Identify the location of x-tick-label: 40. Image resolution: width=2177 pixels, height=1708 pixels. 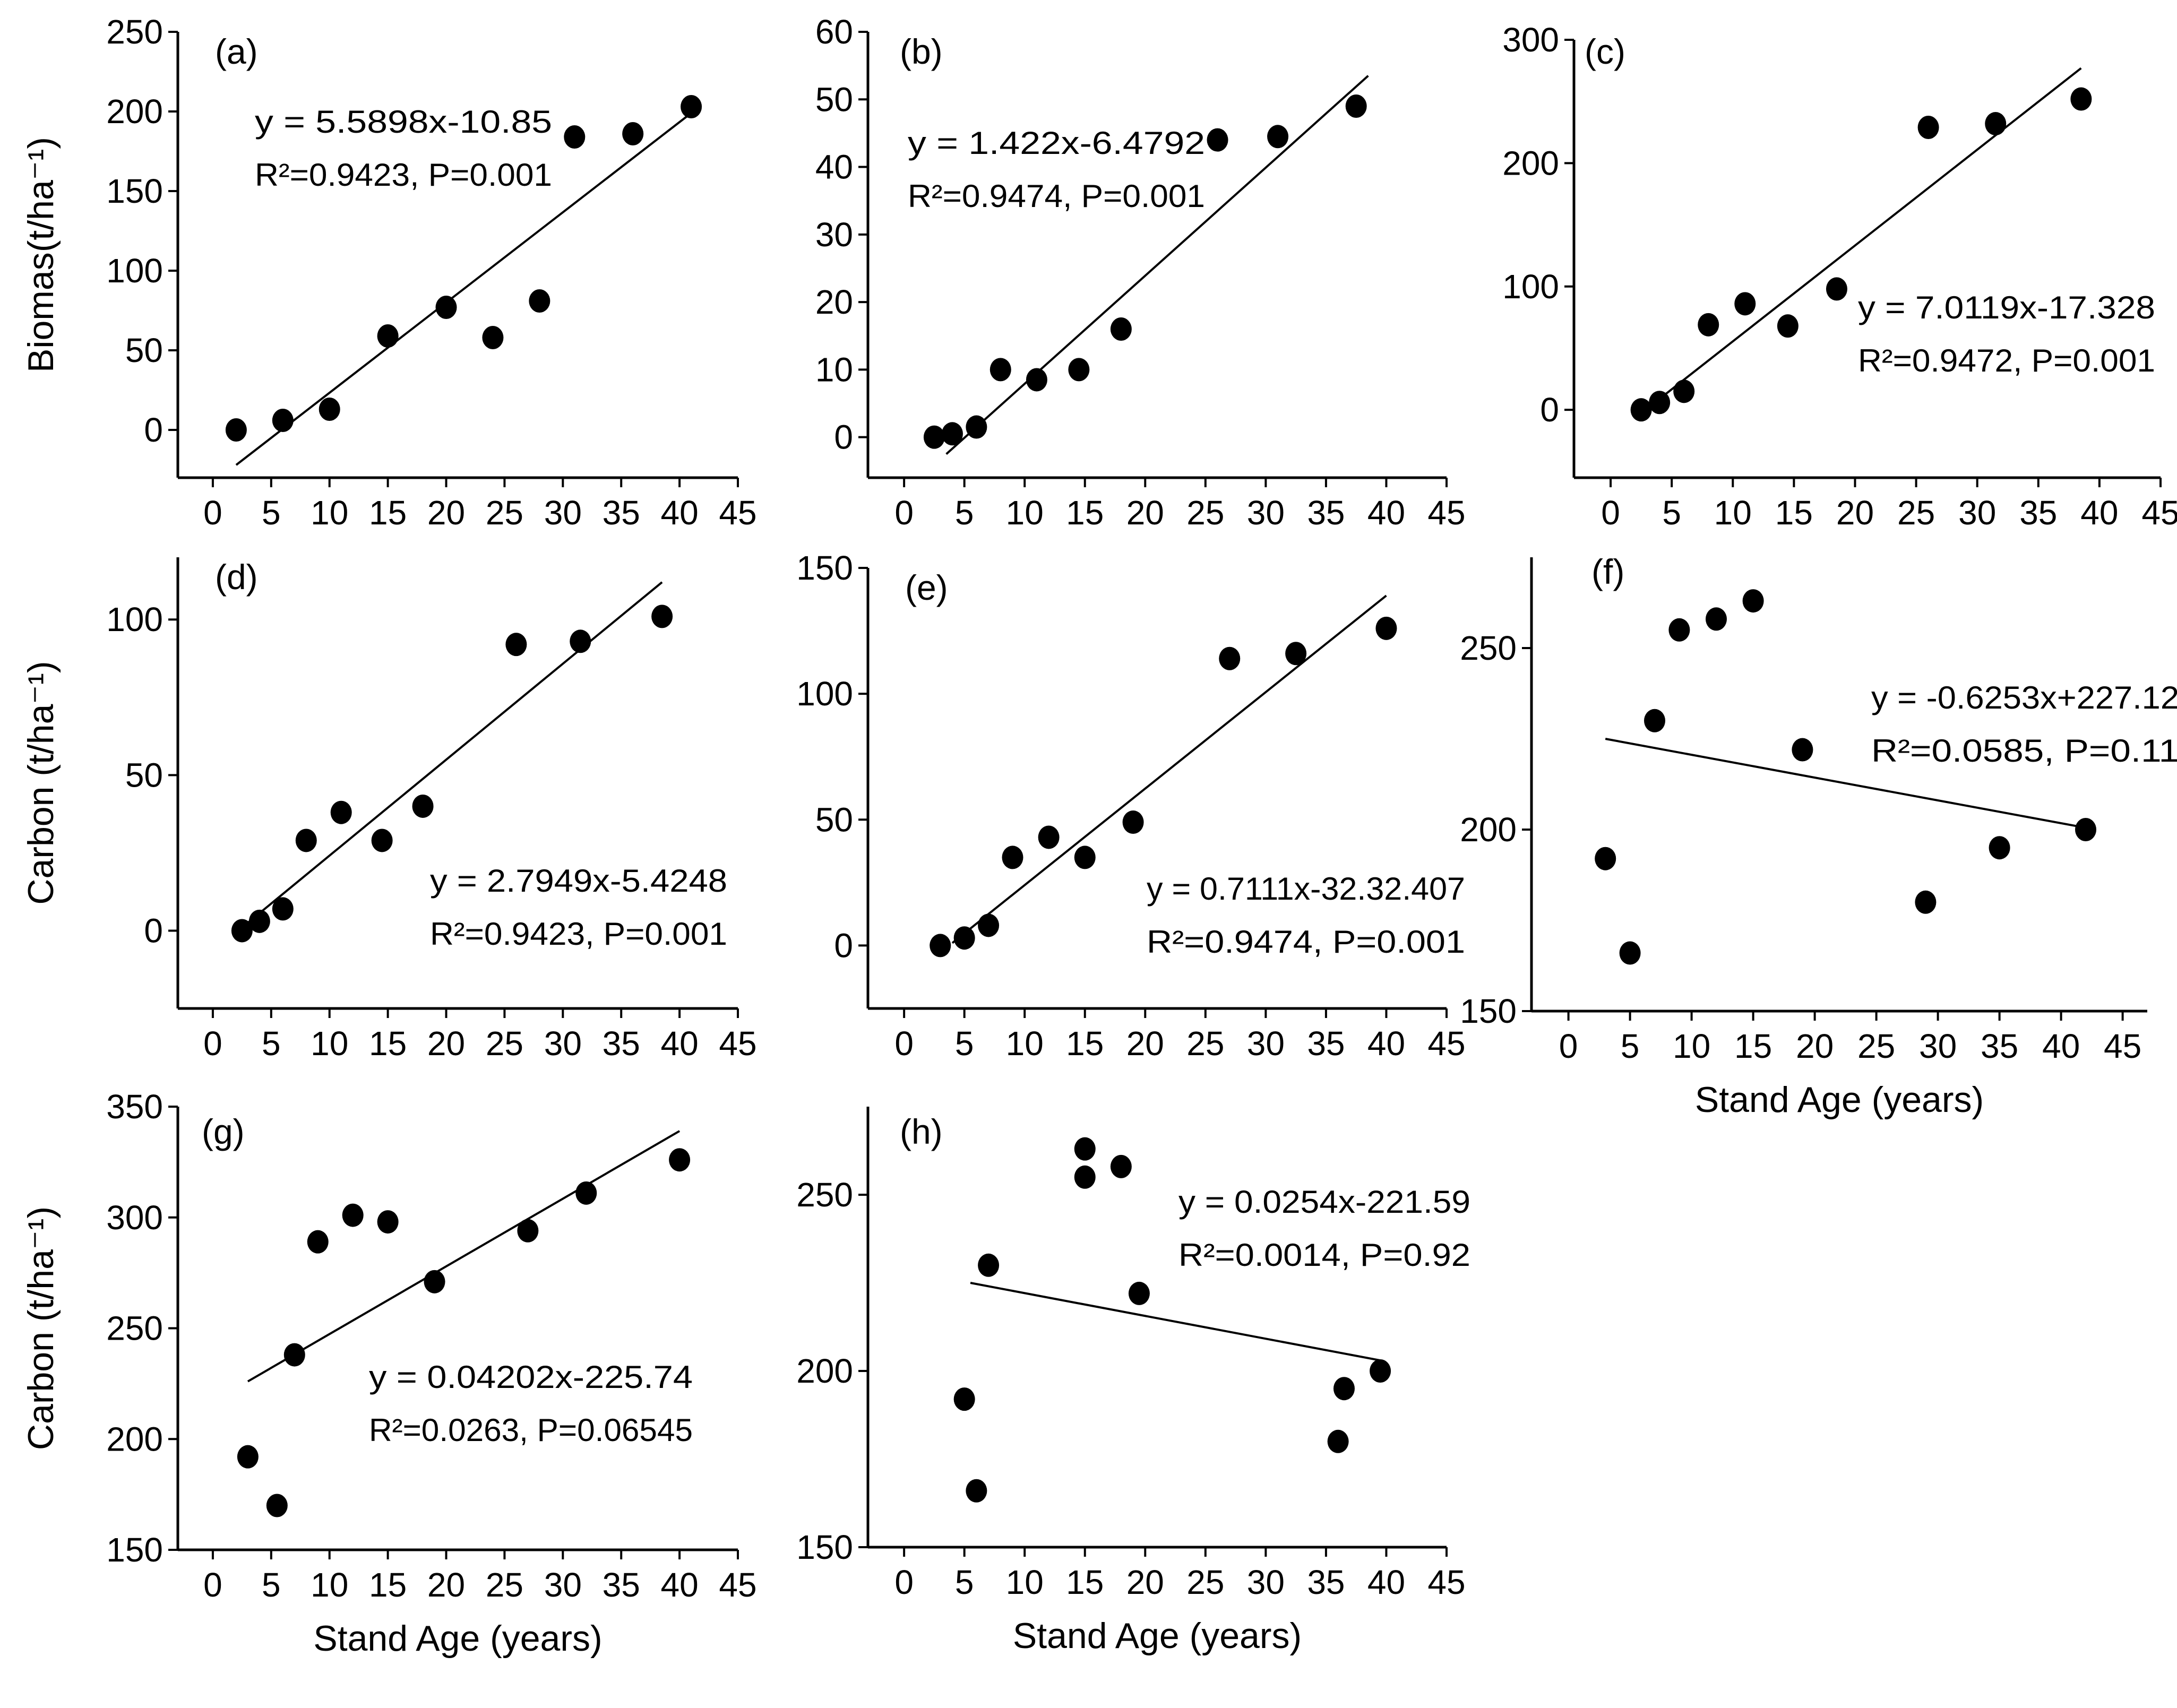
(1386, 1043).